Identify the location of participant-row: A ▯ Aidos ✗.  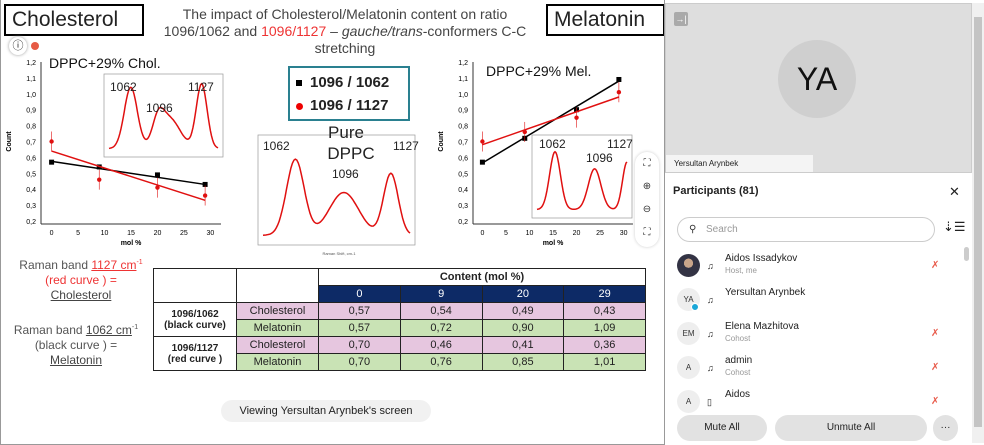
(814, 405).